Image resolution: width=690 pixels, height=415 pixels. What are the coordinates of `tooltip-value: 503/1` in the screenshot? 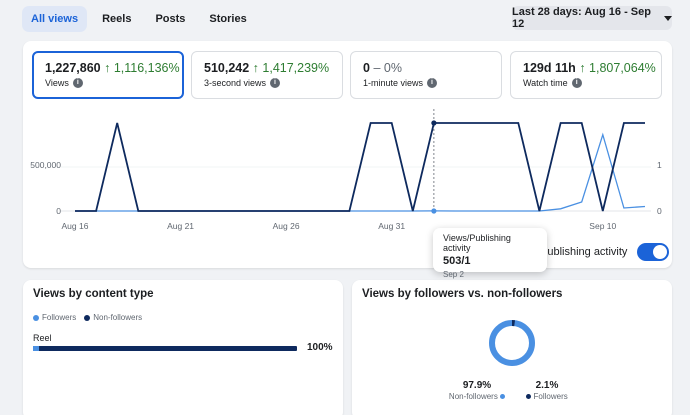 It's located at (457, 261).